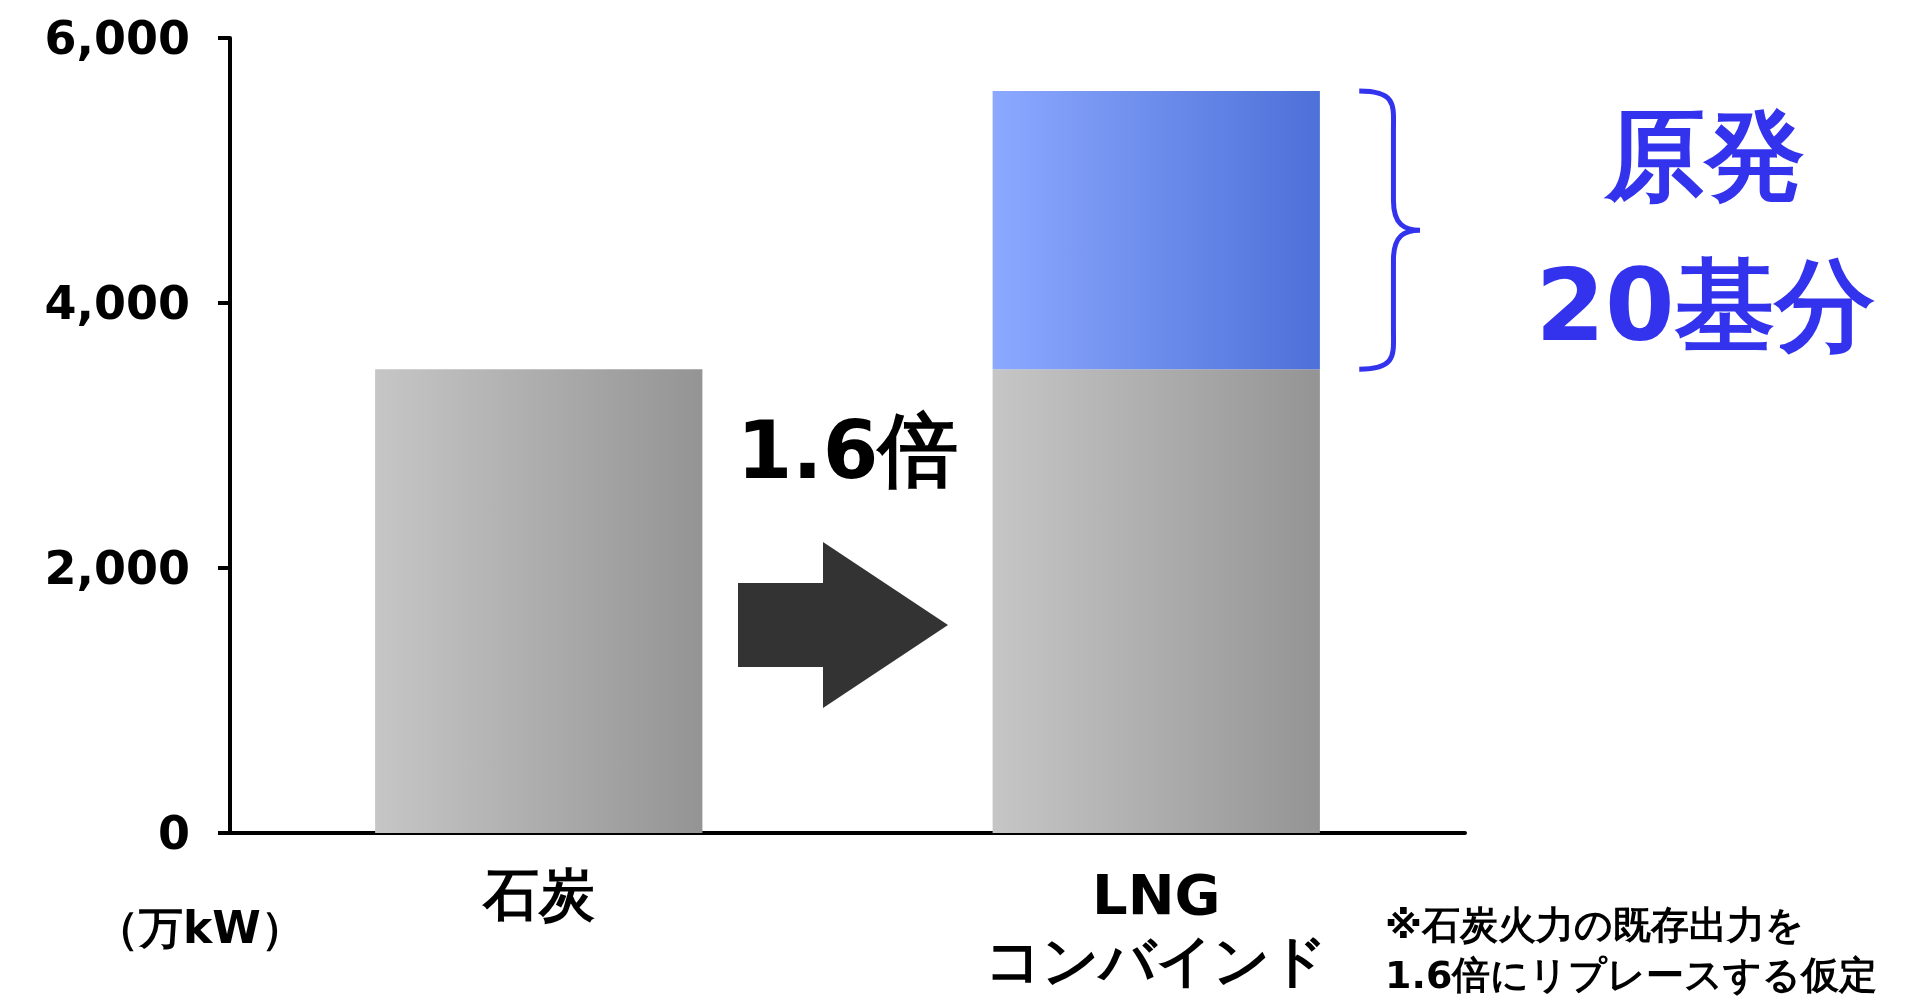 This screenshot has width=1932, height=1006. What do you see at coordinates (1156, 927) in the screenshot?
I see `x-tick-label: LNG コンバインド` at bounding box center [1156, 927].